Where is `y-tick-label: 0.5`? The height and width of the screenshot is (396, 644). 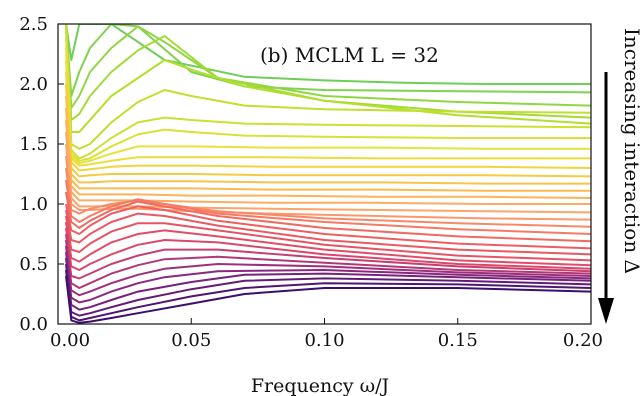
y-tick-label: 0.5 is located at coordinates (33, 264).